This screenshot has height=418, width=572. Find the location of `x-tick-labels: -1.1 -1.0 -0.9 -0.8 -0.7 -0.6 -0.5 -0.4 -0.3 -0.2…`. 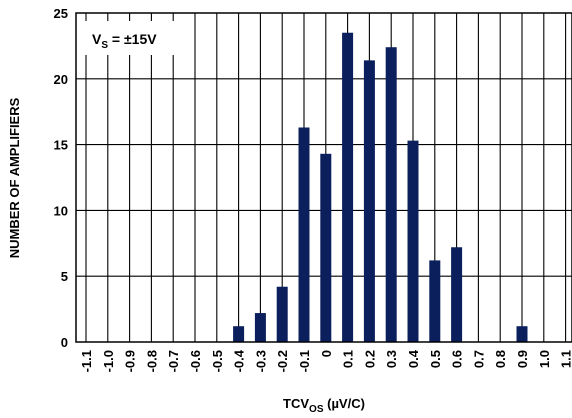

x-tick-labels: -1.1 -1.0 -0.9 -0.8 -0.7 -0.6 -0.5 -0.4 -0.3 -0.2… is located at coordinates (325, 360).